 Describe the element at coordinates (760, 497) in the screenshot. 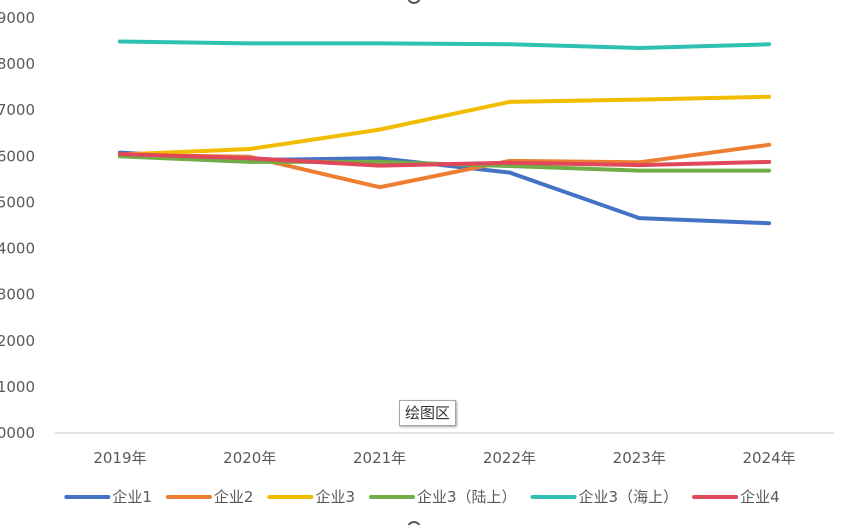

I see `legend-label: 企业4` at that location.